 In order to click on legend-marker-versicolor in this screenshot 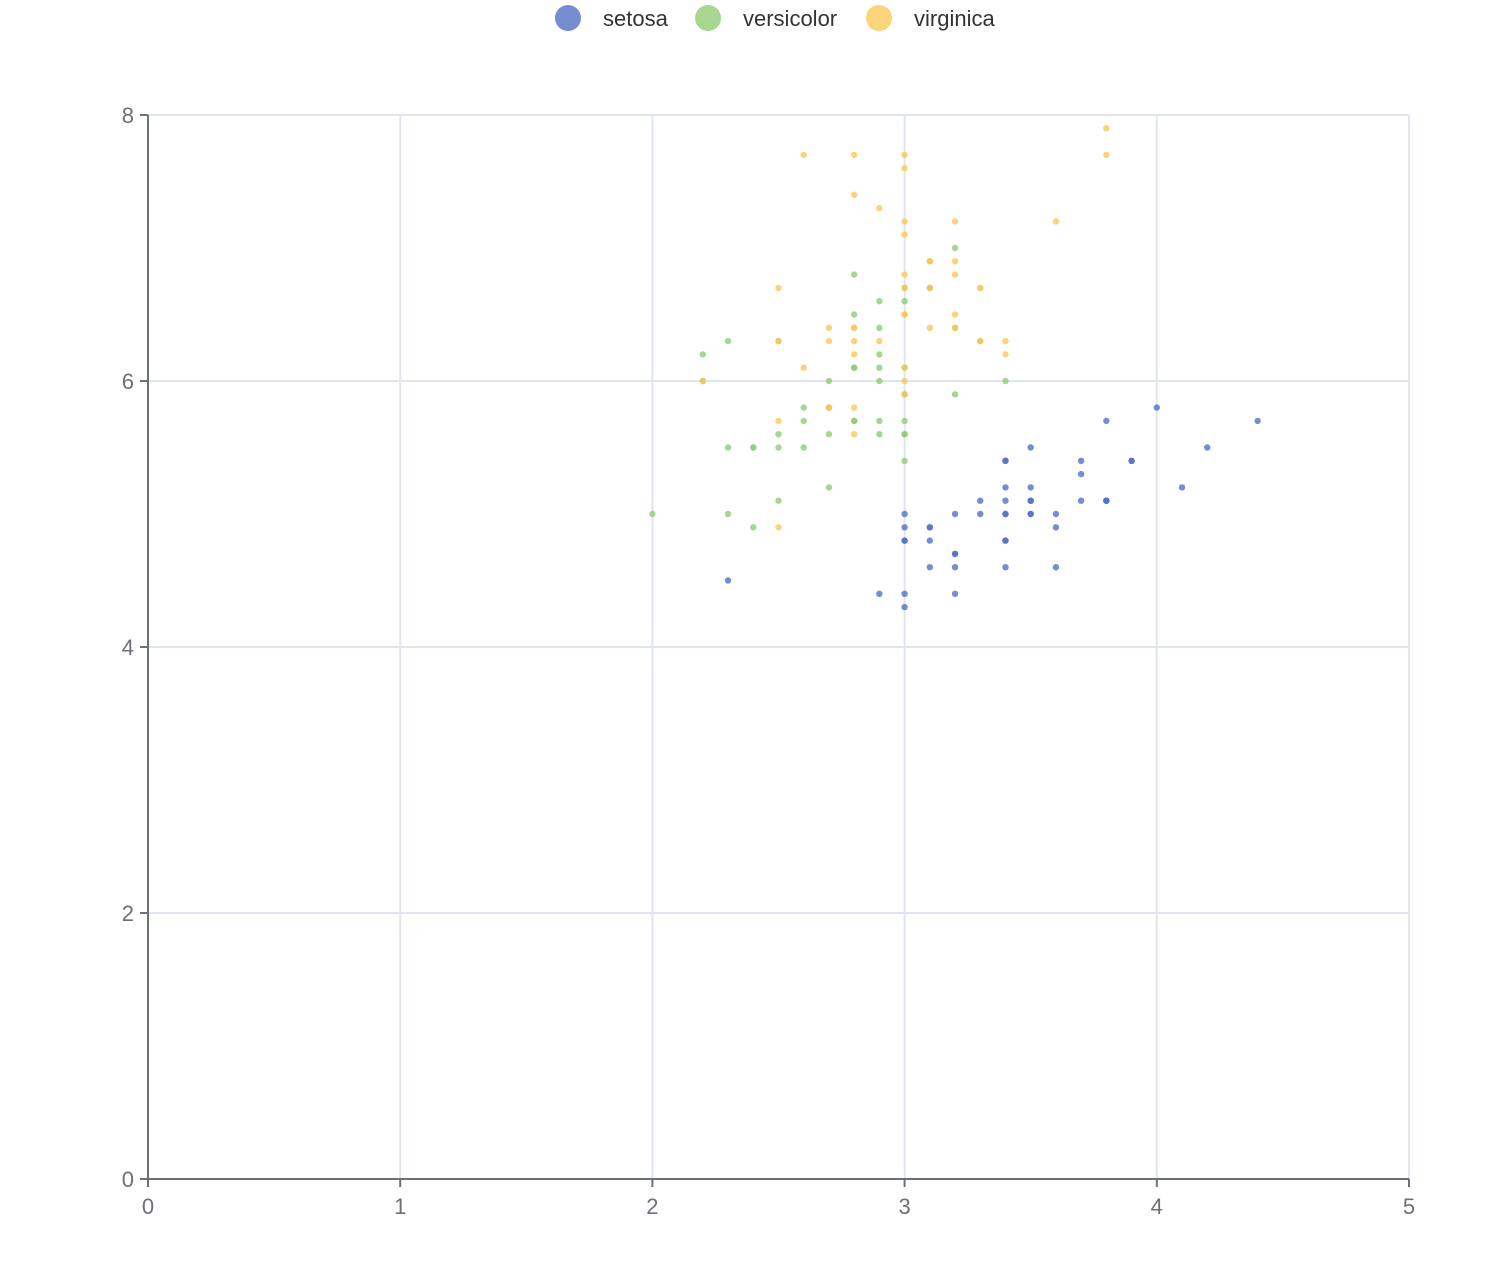, I will do `click(708, 18)`.